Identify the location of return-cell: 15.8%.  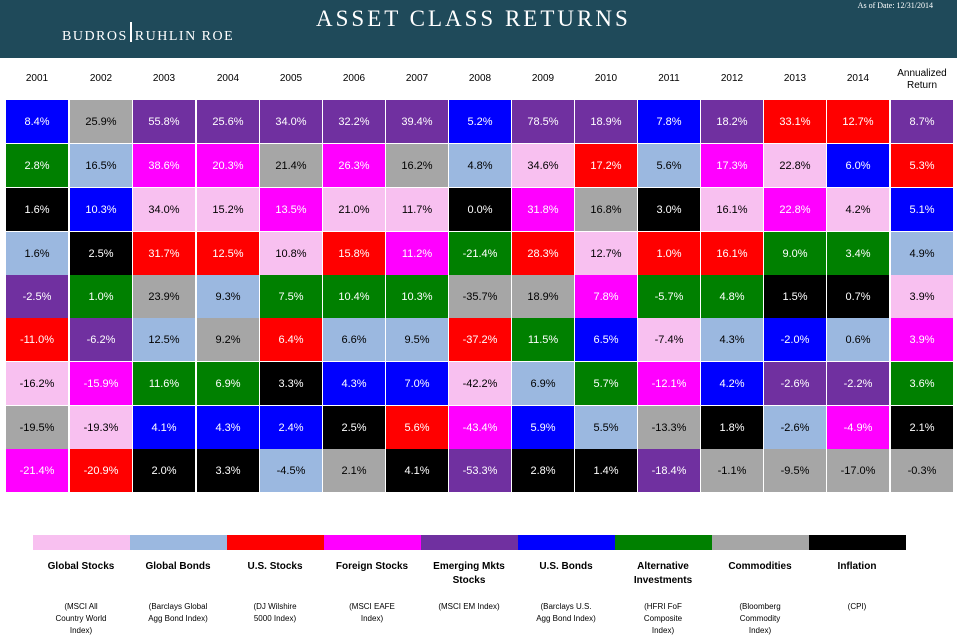
(354, 254).